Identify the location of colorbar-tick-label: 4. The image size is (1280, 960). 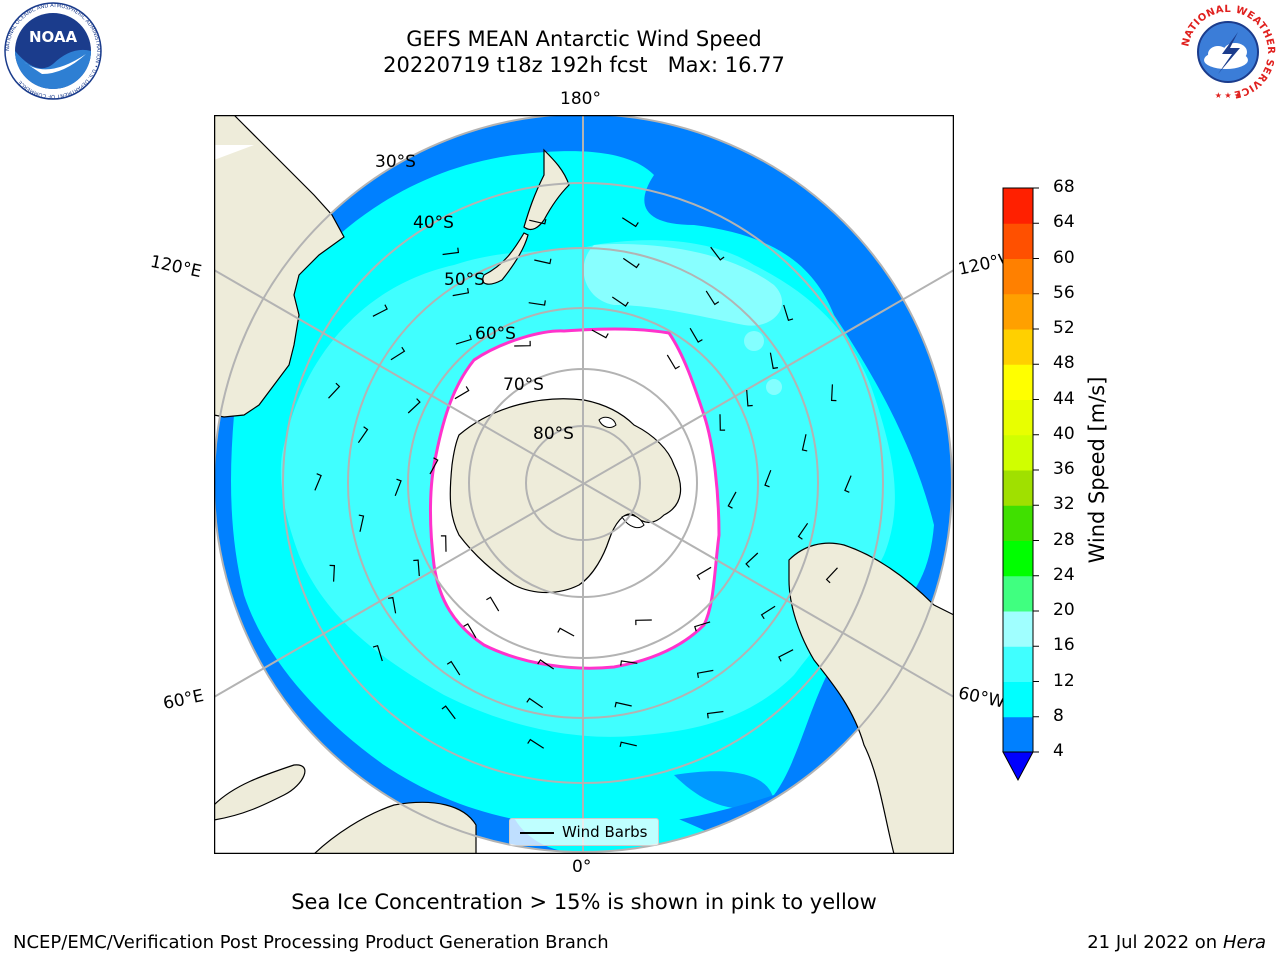
(1058, 751).